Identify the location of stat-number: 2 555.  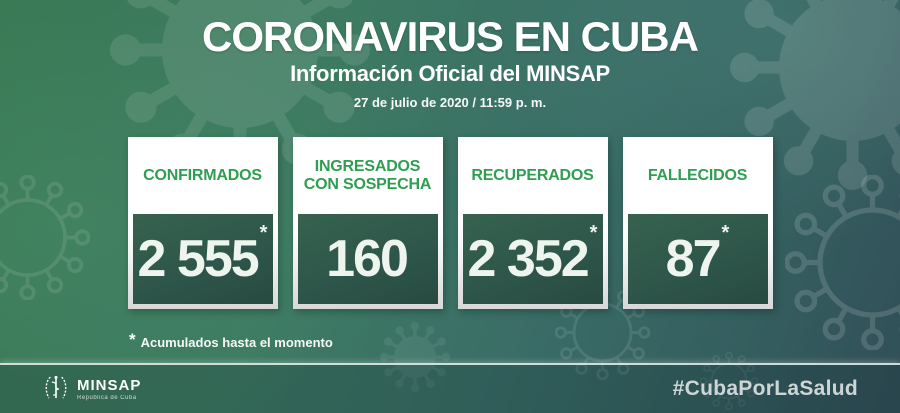
(198, 259).